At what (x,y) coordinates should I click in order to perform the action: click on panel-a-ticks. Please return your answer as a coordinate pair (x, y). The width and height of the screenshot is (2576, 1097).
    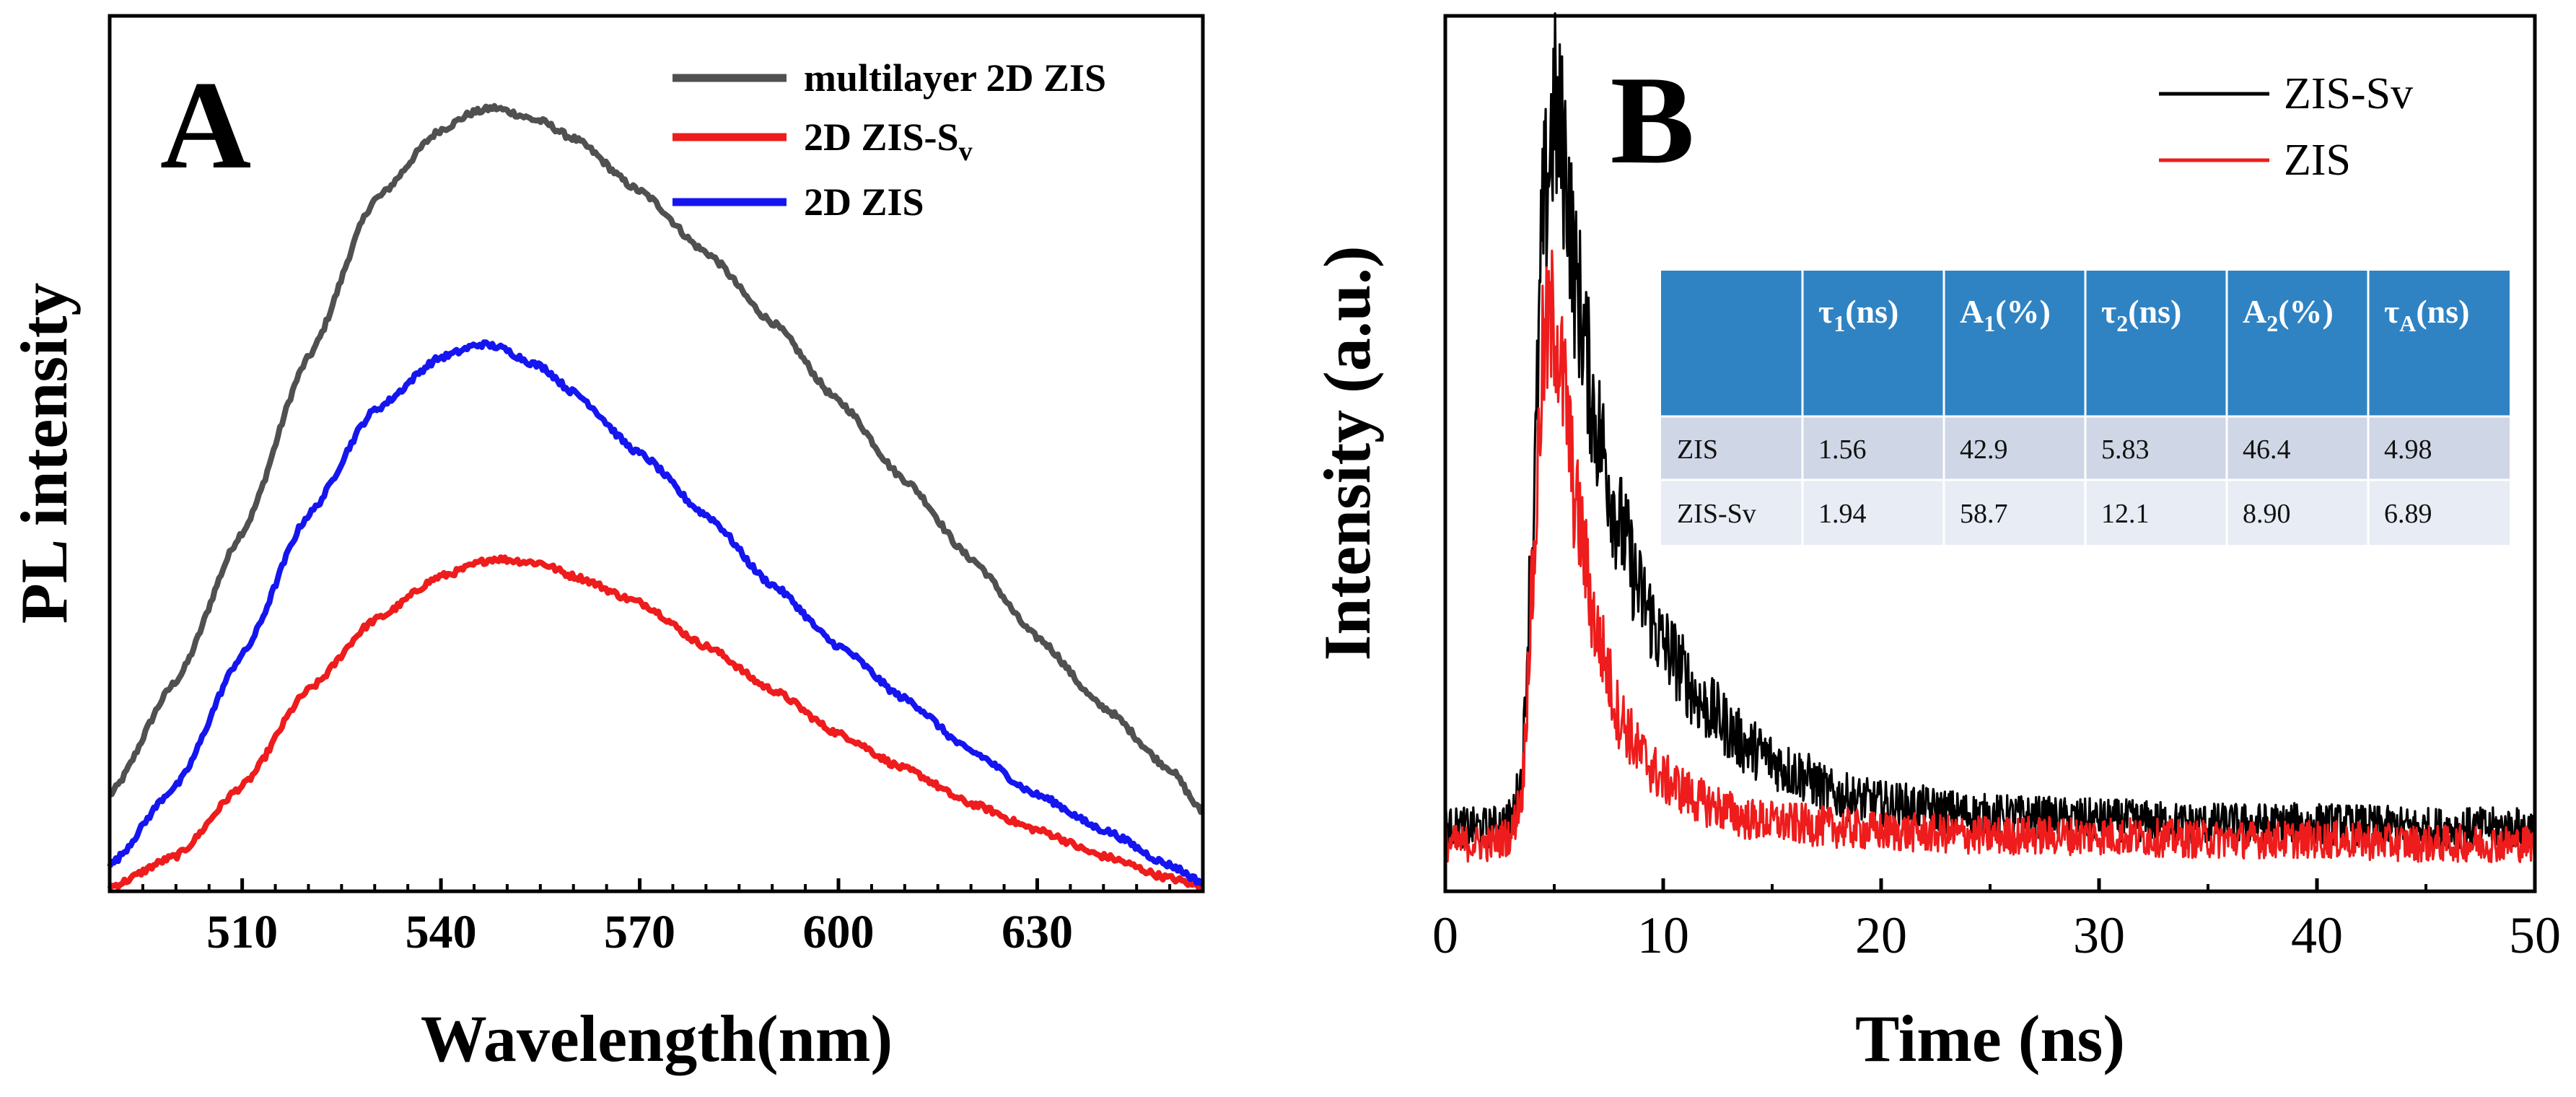
    Looking at the image, I should click on (656, 884).